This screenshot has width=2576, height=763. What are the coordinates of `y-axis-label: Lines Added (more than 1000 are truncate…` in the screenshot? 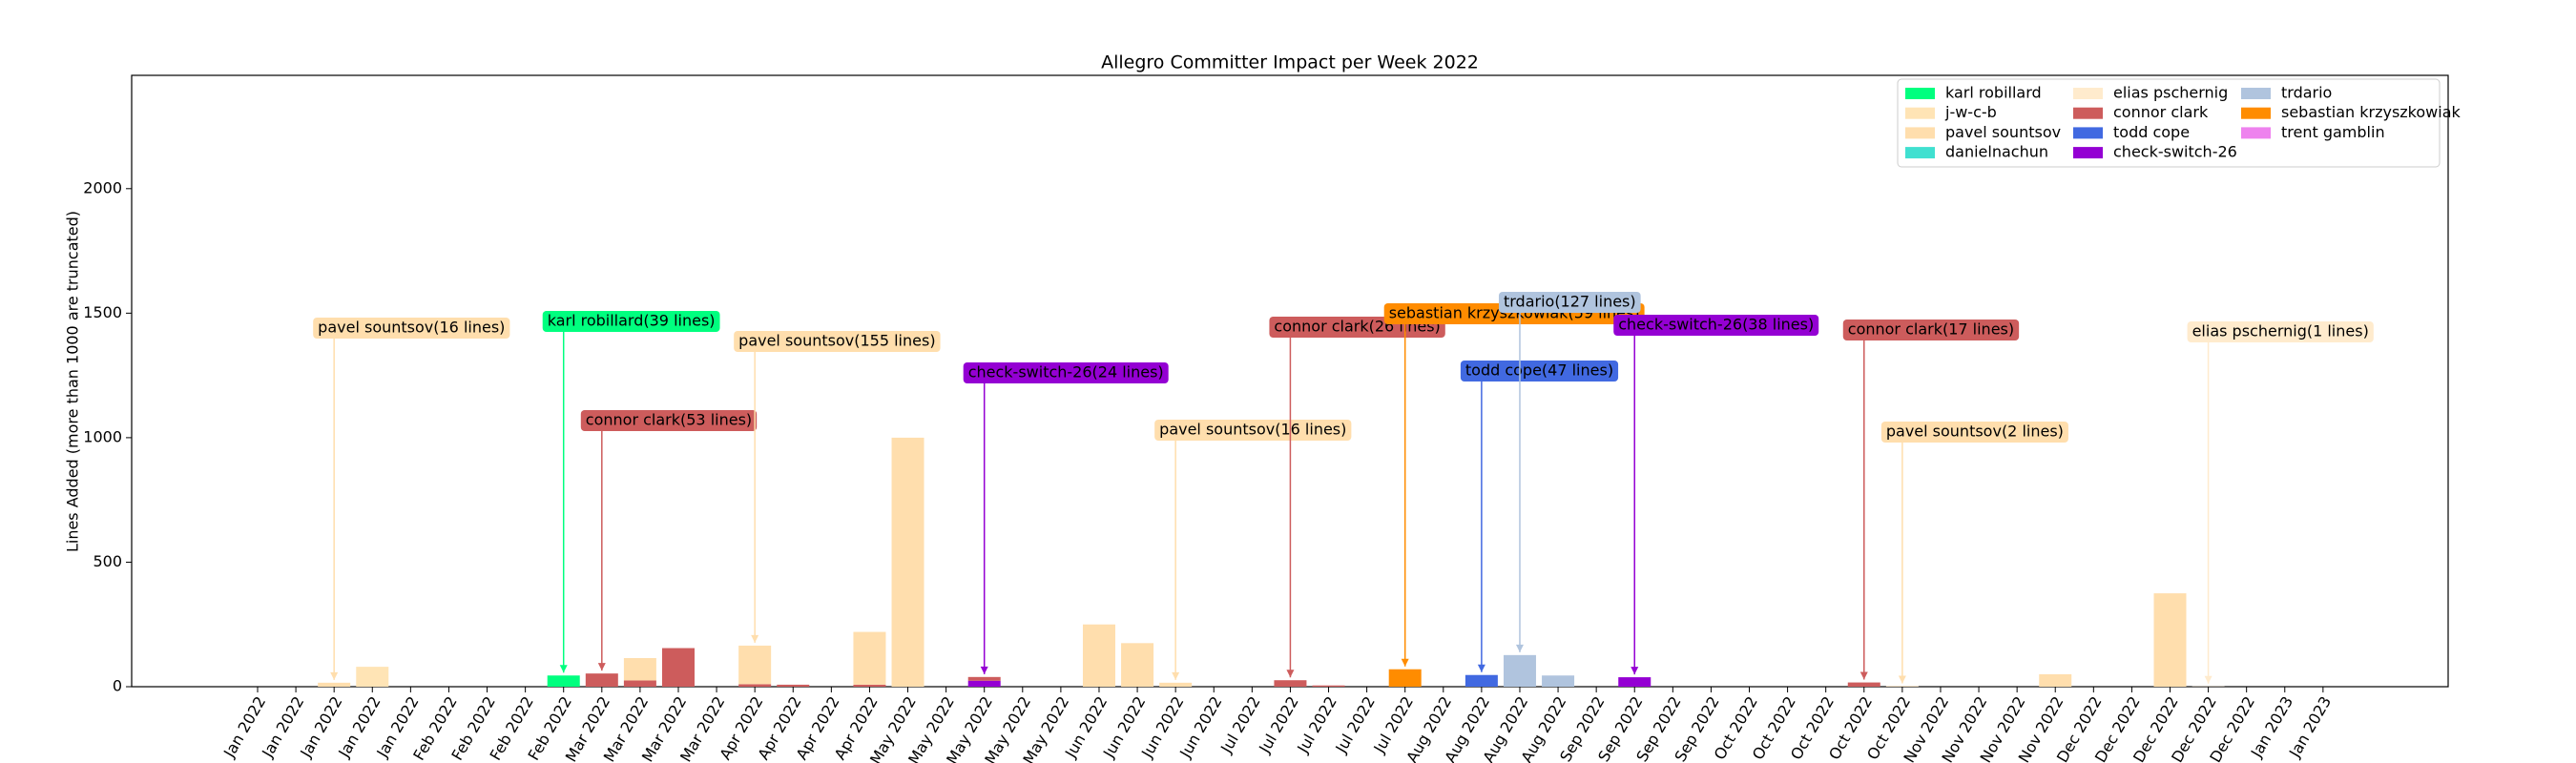 It's located at (73, 381).